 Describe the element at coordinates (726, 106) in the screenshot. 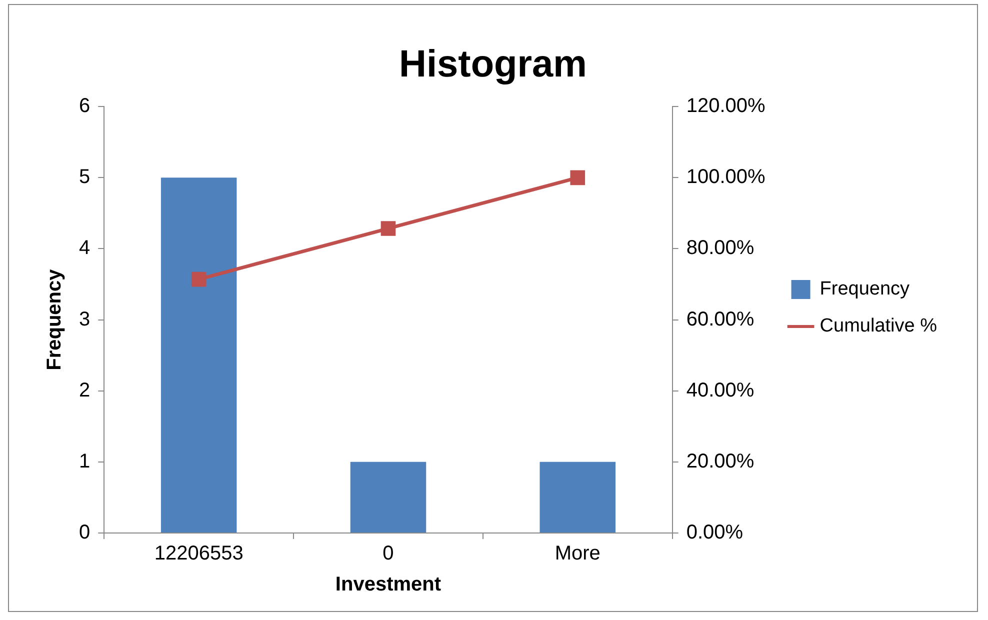

I see `y2-tick-label: 120.00%` at that location.